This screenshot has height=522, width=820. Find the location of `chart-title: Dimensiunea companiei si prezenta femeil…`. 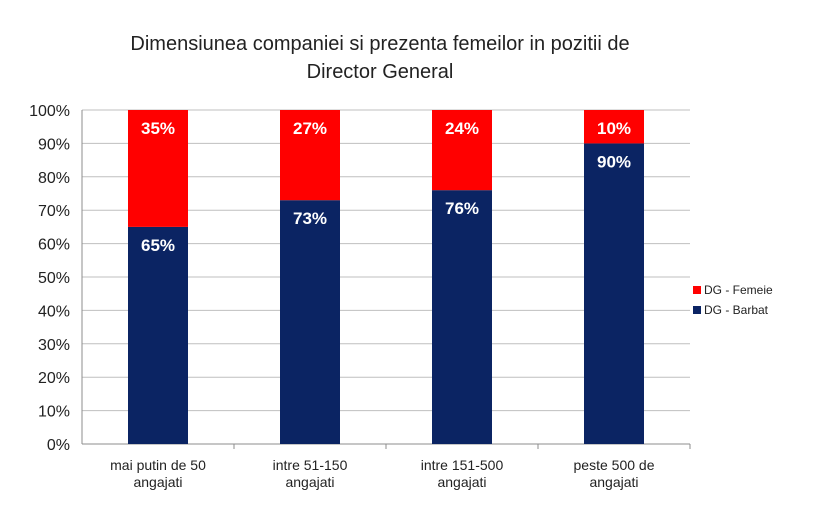

chart-title: Dimensiunea companiei si prezenta femeil… is located at coordinates (380, 58).